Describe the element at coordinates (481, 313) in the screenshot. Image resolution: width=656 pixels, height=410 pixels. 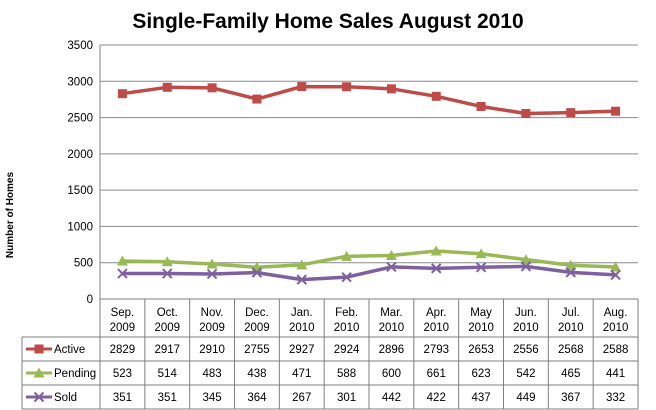
I see `x-tick-label-line: May` at that location.